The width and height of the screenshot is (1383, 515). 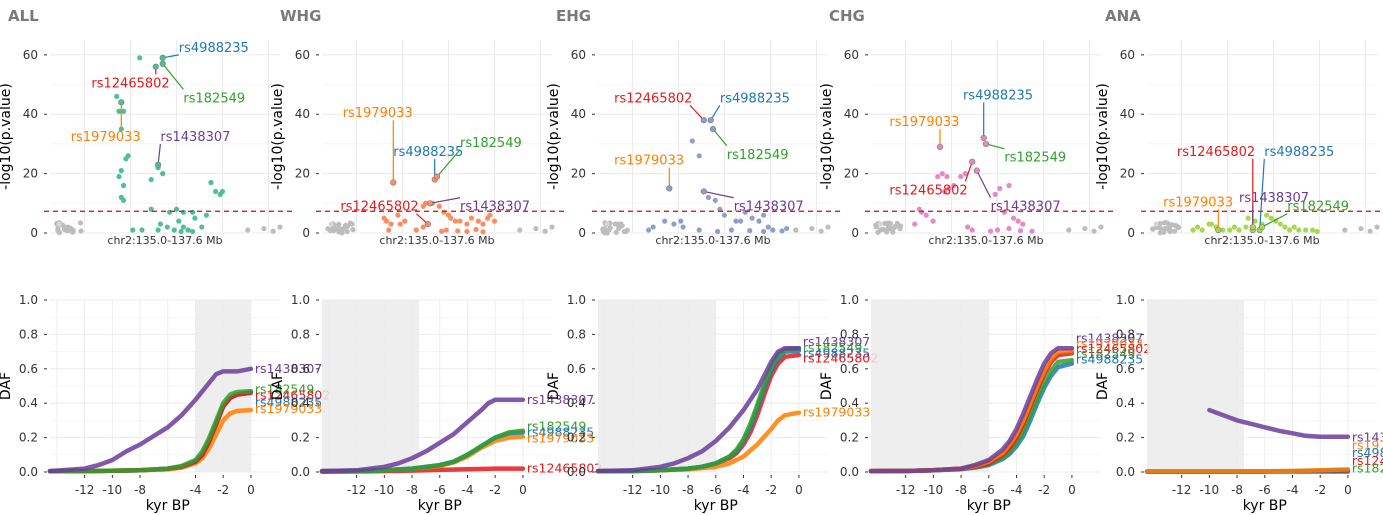 What do you see at coordinates (1274, 220) in the screenshot?
I see `label-connector` at bounding box center [1274, 220].